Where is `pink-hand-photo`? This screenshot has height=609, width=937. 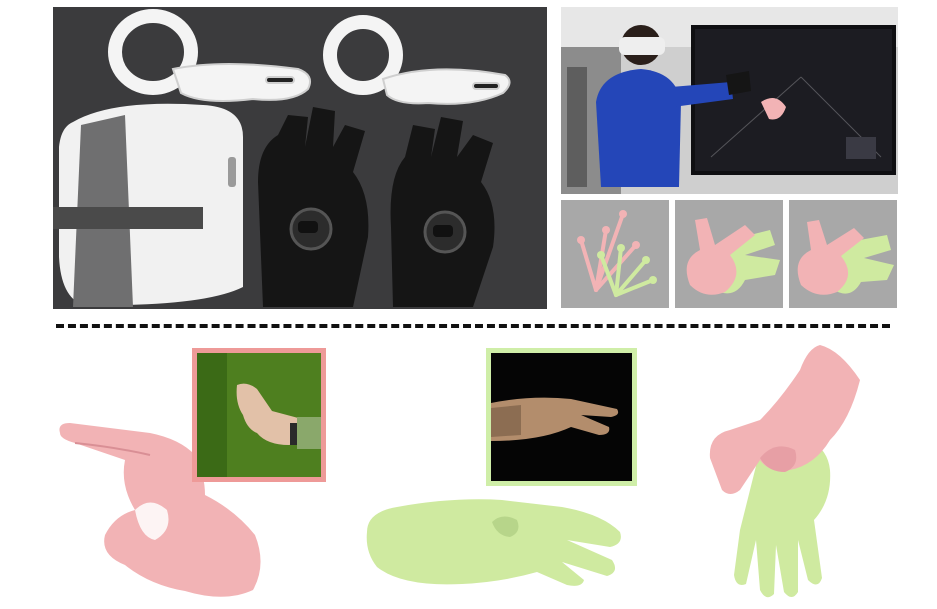
pink-hand-photo is located at coordinates (259, 415).